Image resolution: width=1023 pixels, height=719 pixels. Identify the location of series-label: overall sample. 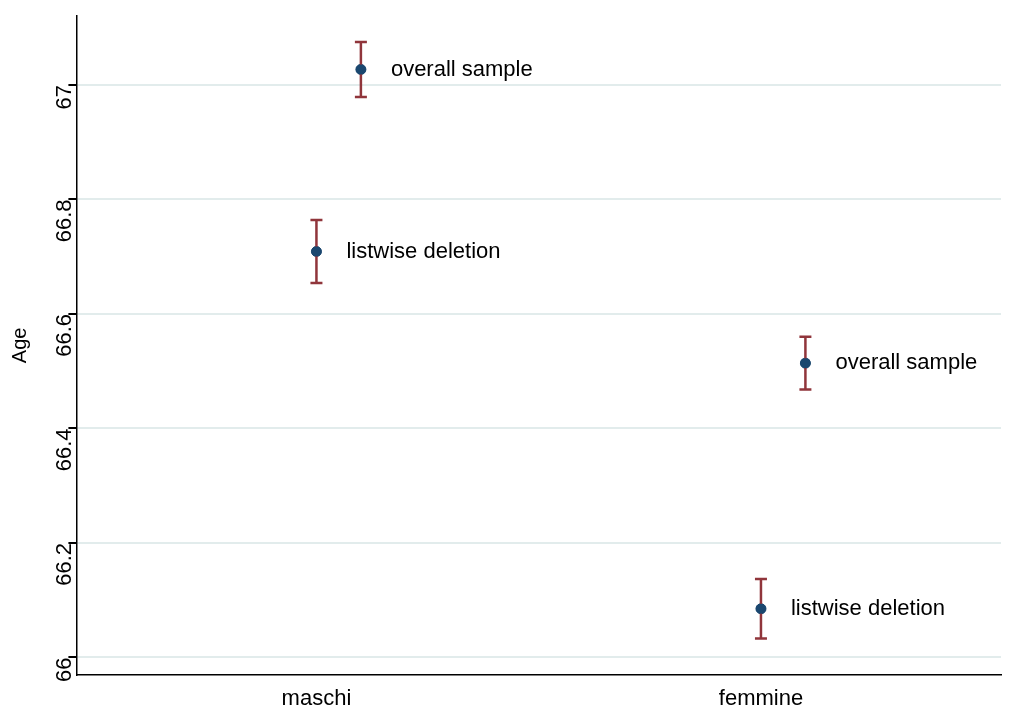
(461, 68).